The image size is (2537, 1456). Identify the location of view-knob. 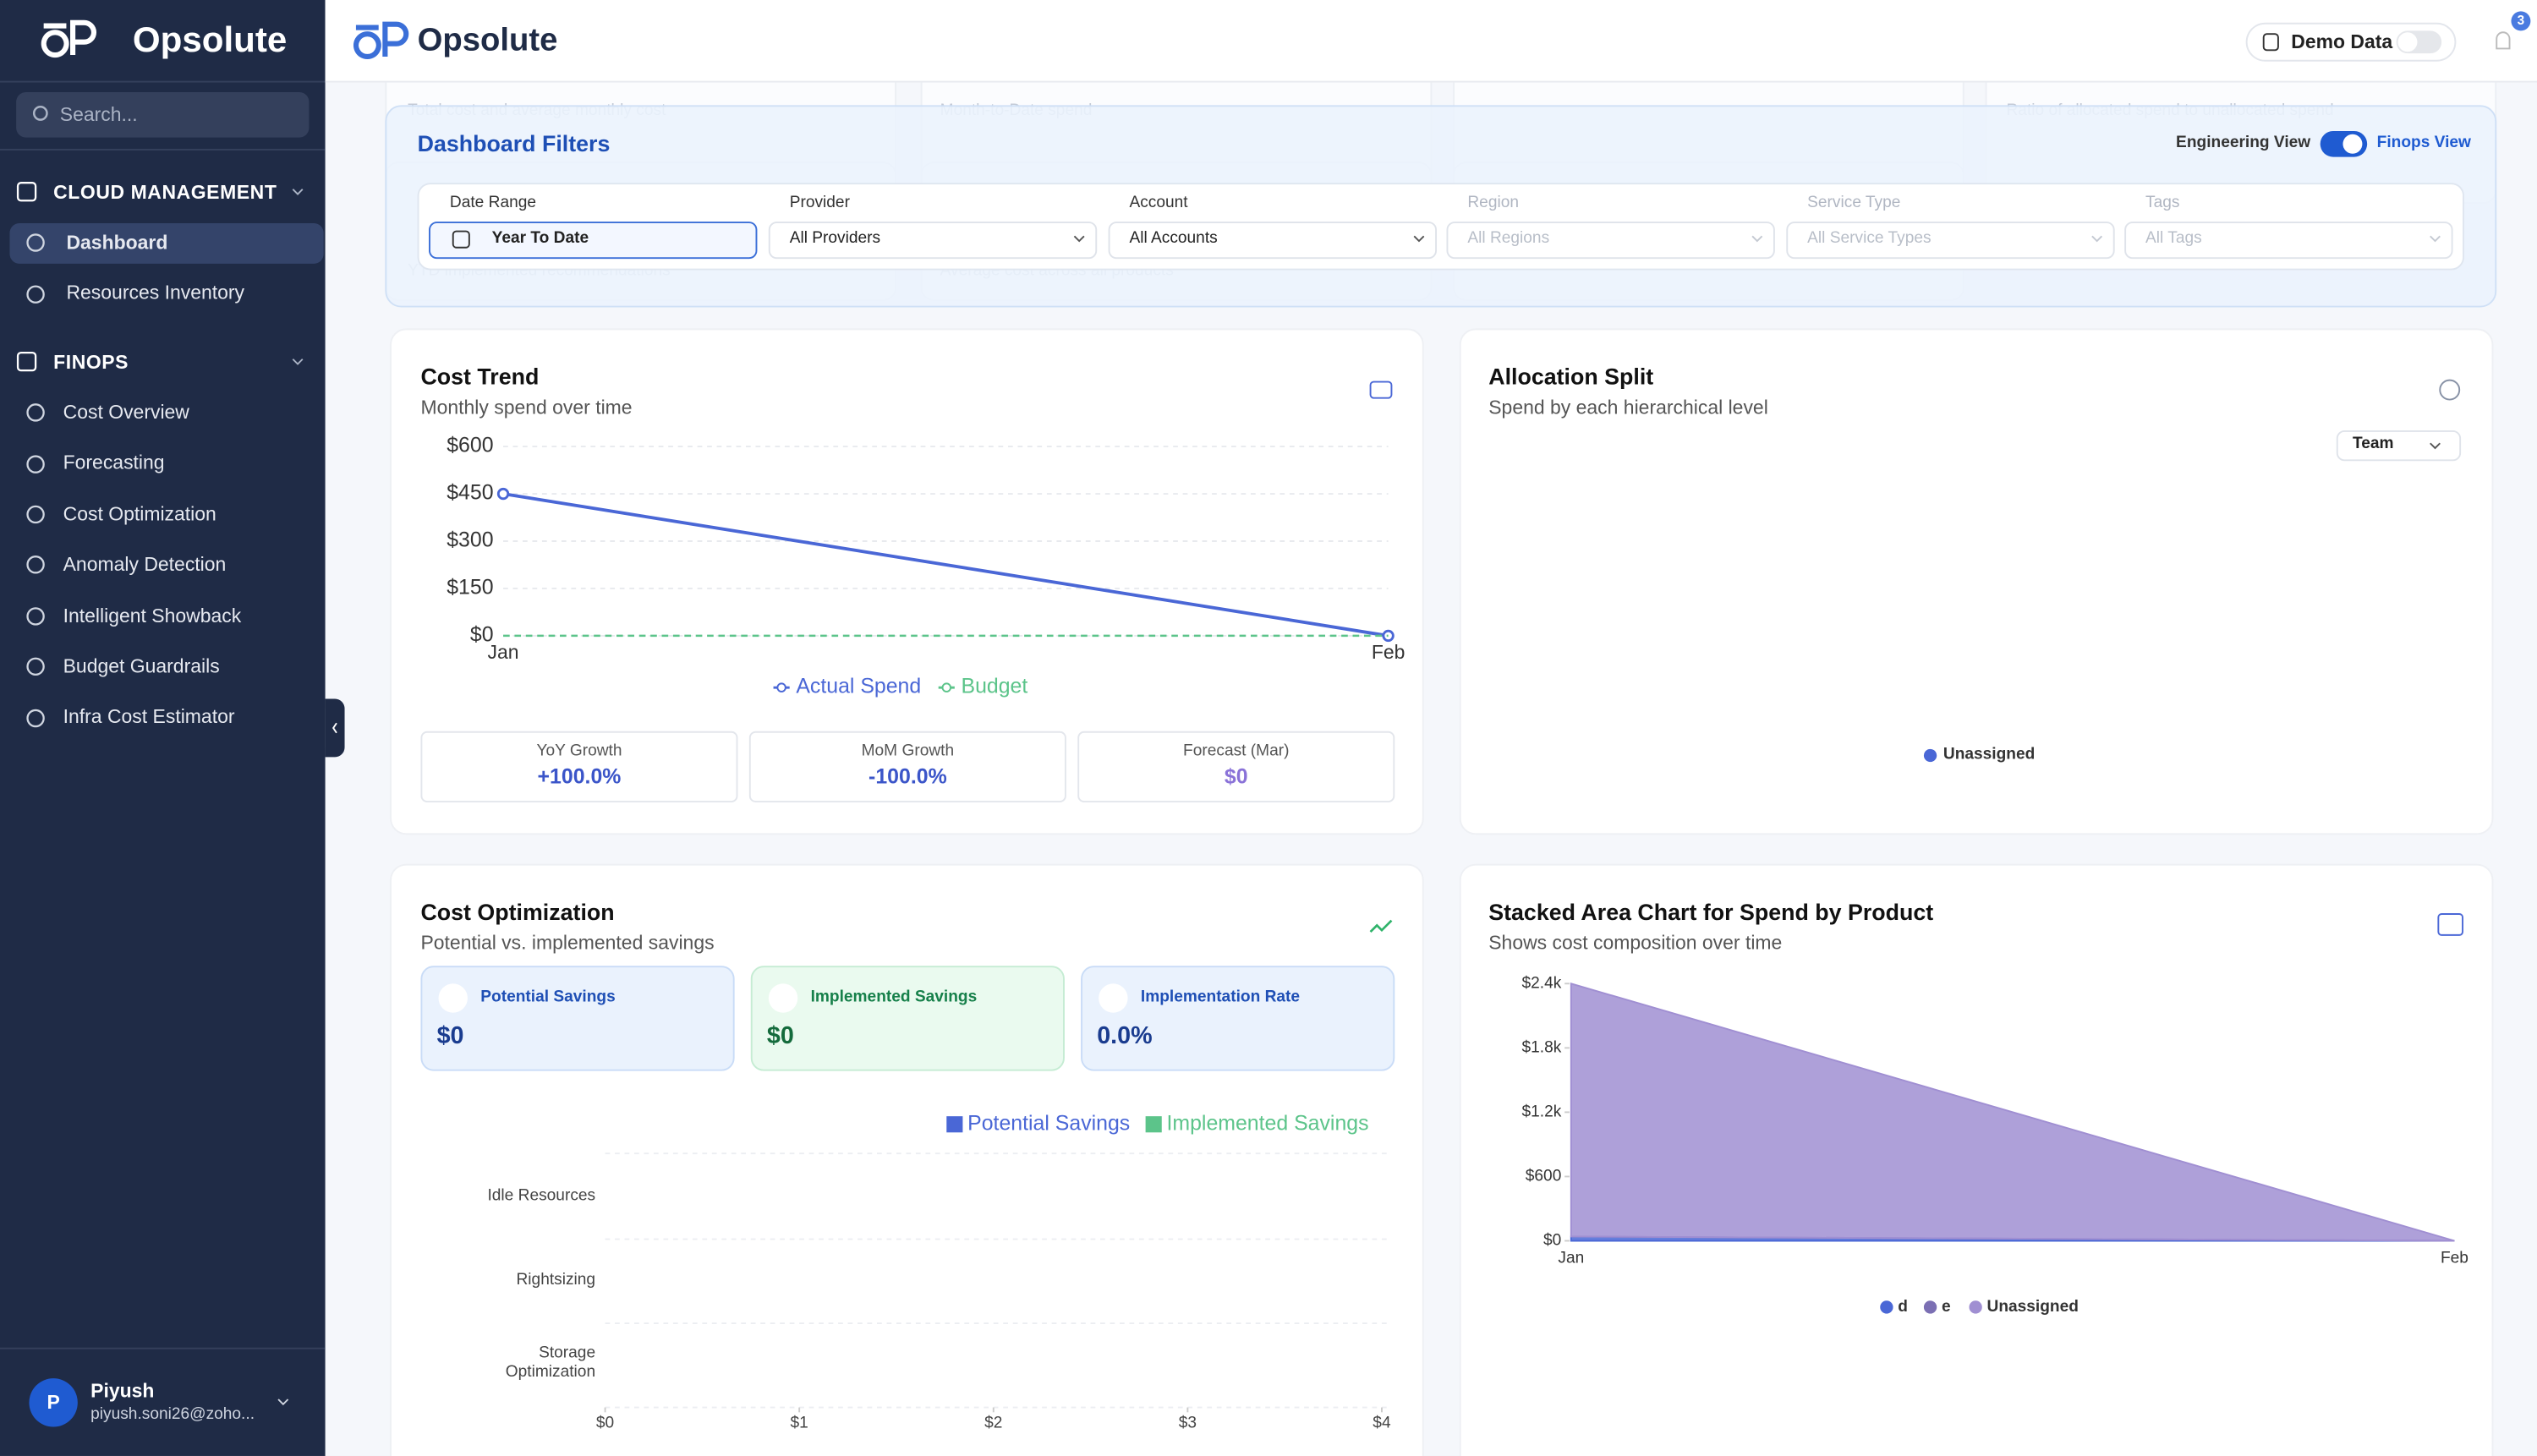
(2352, 144).